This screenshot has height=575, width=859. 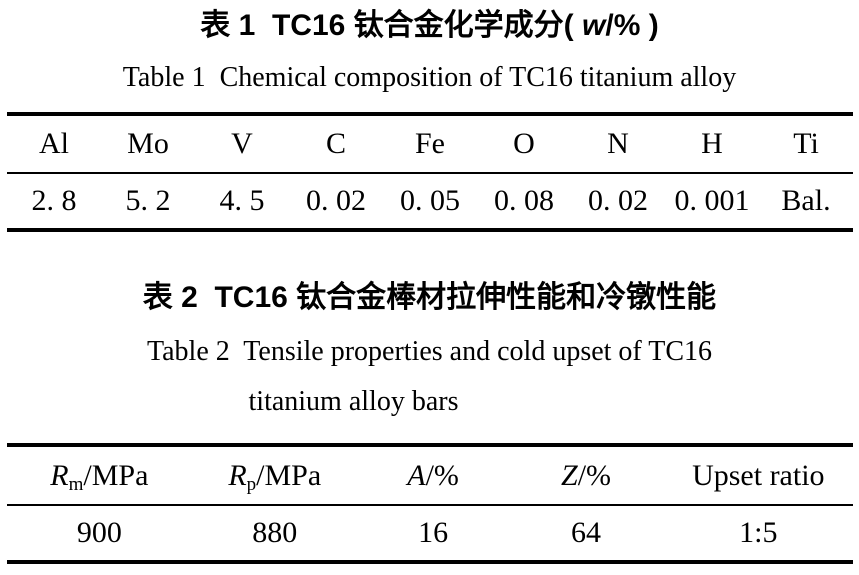 What do you see at coordinates (594, 475) in the screenshot?
I see `table2-header-z-unit: /%` at bounding box center [594, 475].